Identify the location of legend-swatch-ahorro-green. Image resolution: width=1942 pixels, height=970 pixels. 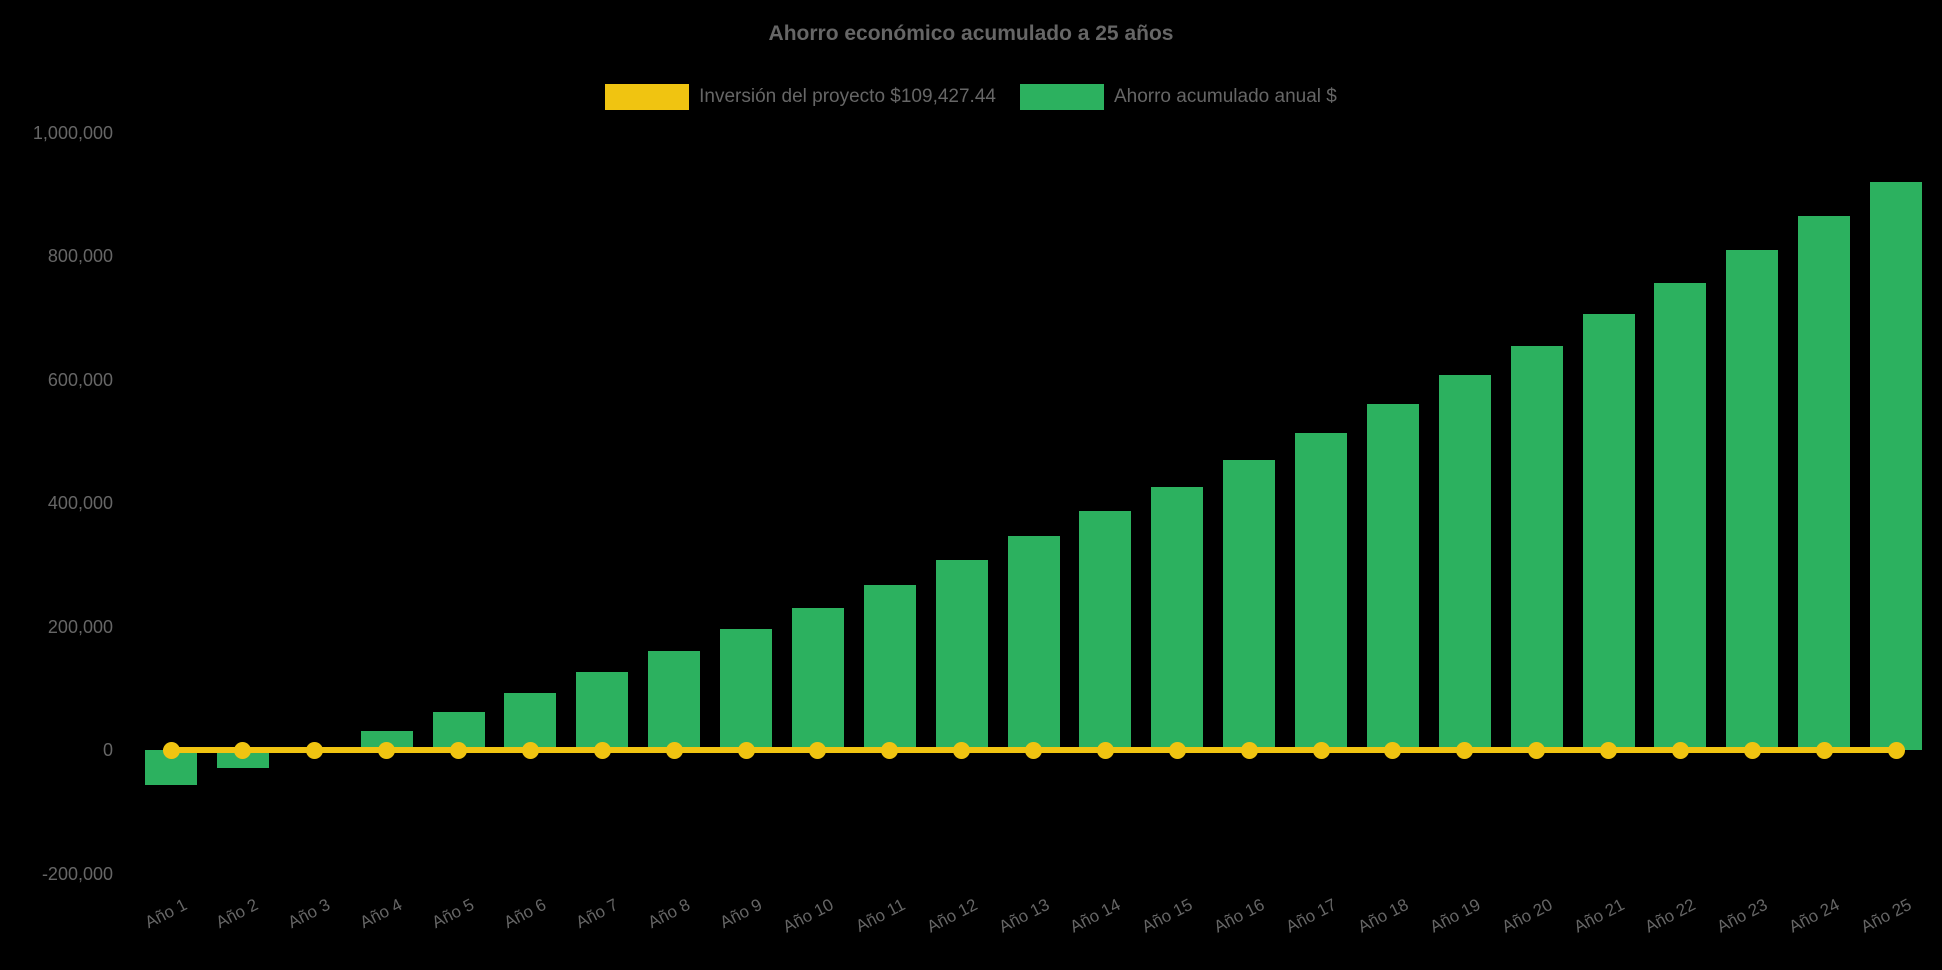
(1061, 97).